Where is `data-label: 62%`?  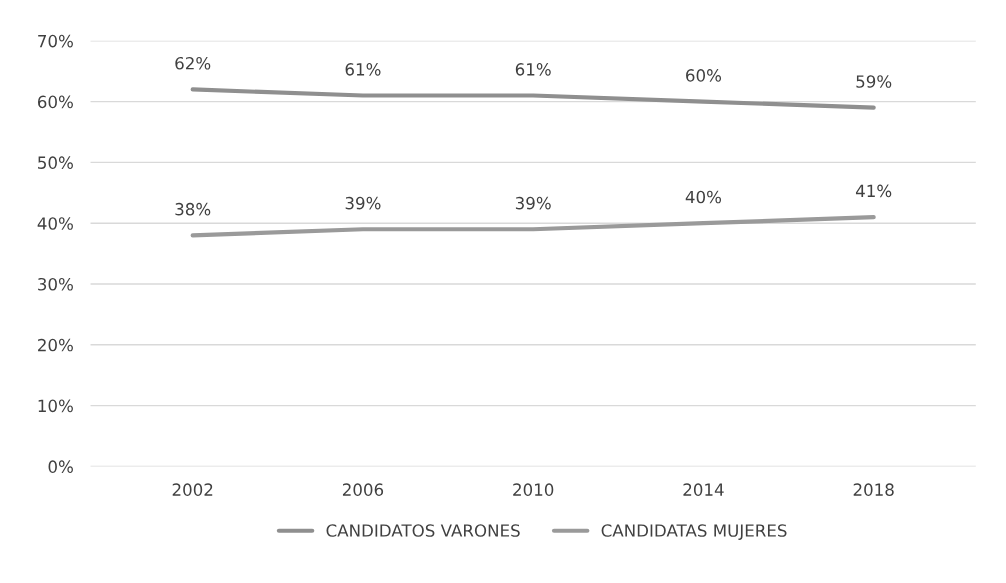 data-label: 62% is located at coordinates (193, 63).